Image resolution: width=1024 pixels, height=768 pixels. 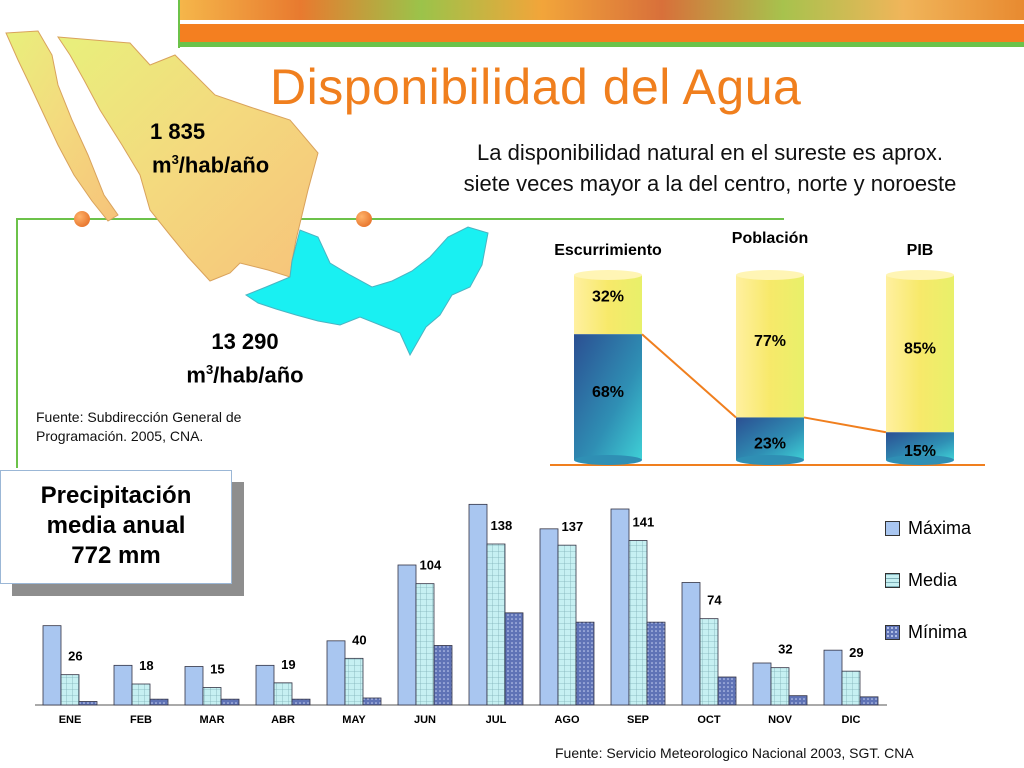 I want to click on cylinder-value-label: 32%, so click(x=608, y=297).